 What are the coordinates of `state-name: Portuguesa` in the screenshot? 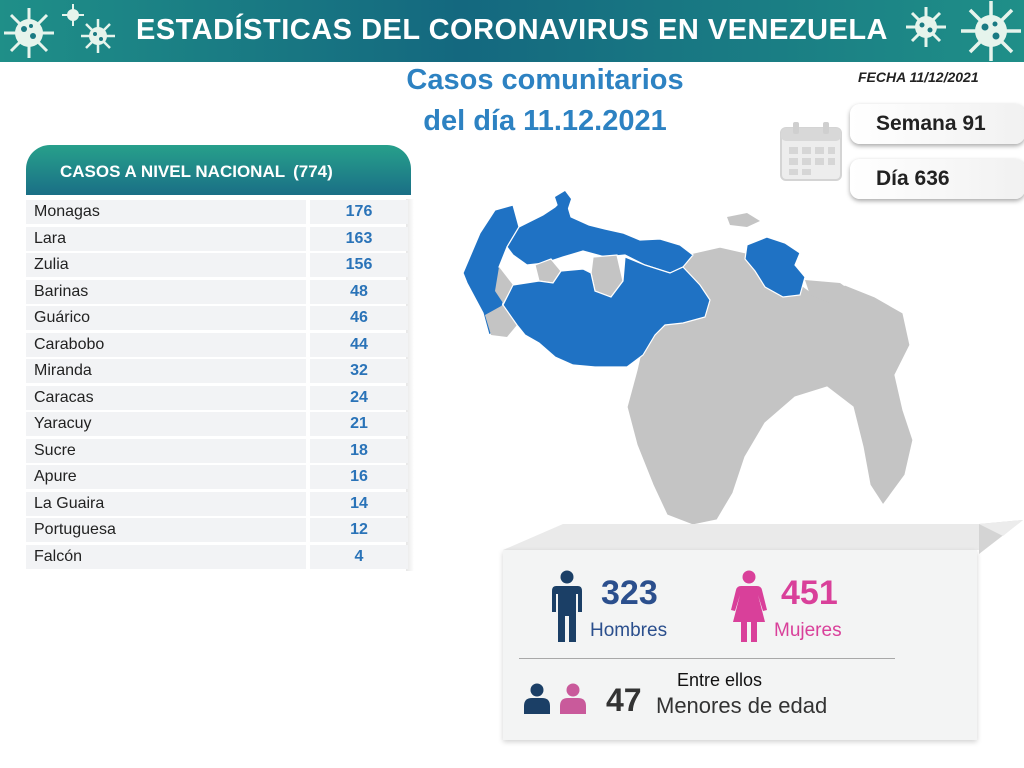 It's located at (166, 530).